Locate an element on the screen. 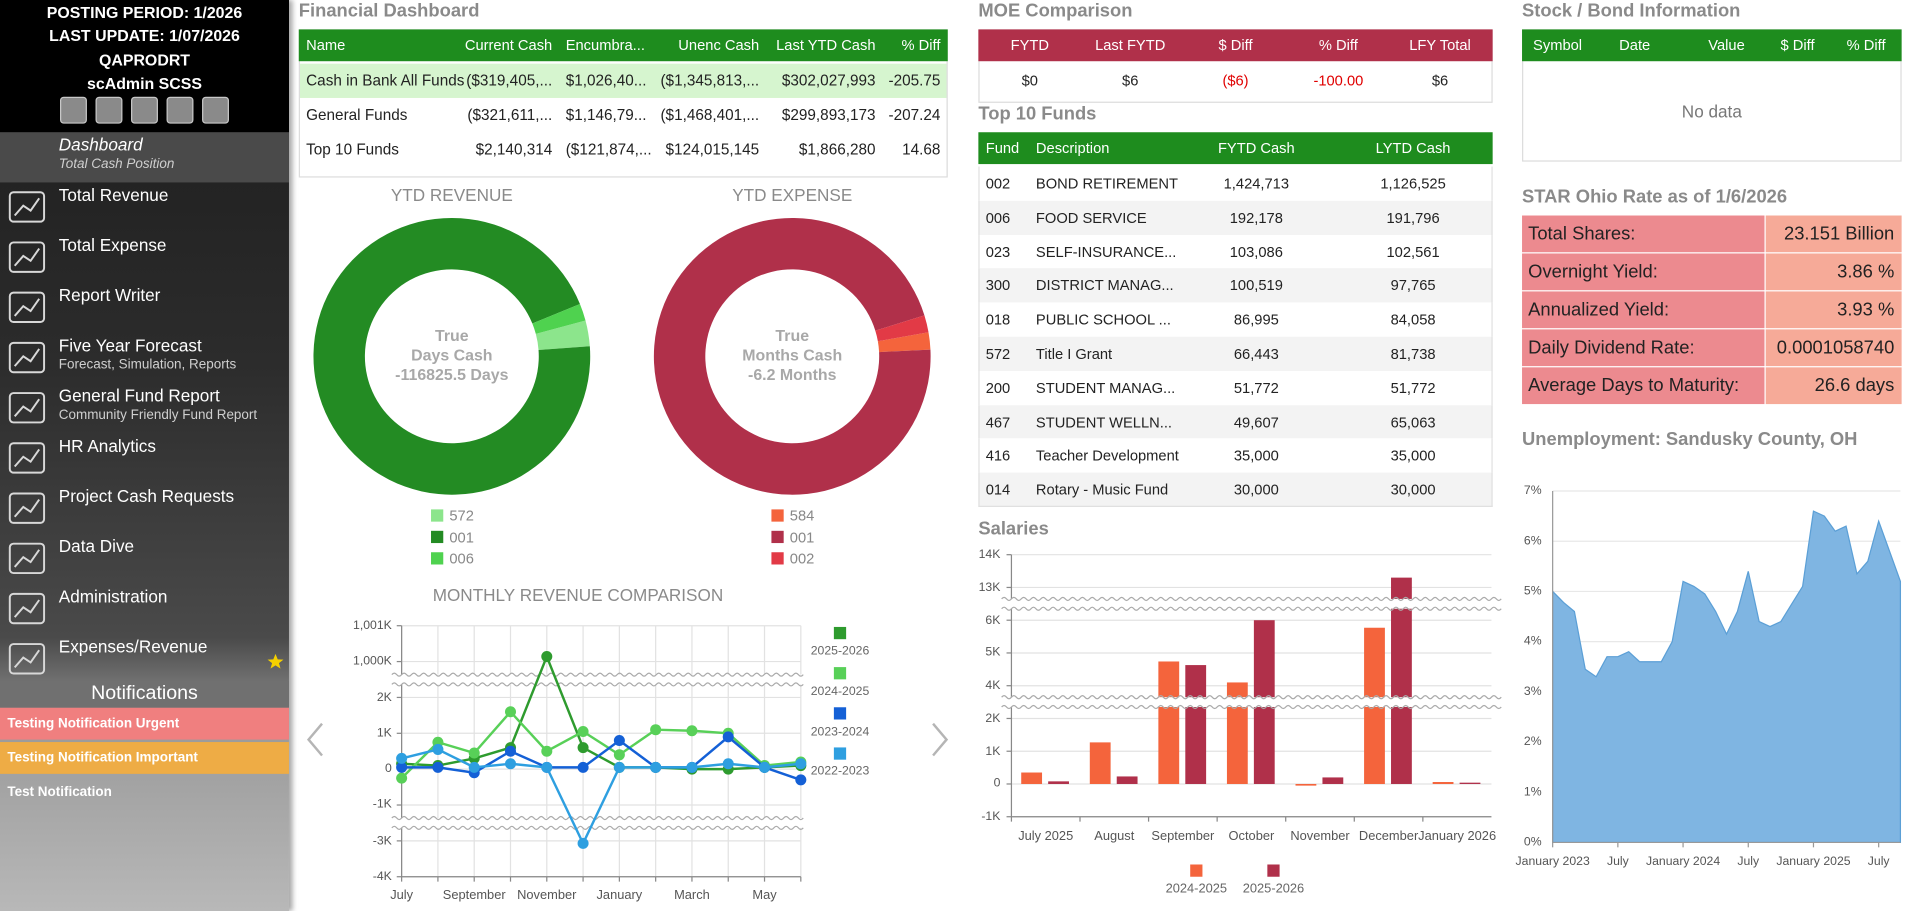 This screenshot has height=911, width=1920. y-tick-label: 13K is located at coordinates (989, 587).